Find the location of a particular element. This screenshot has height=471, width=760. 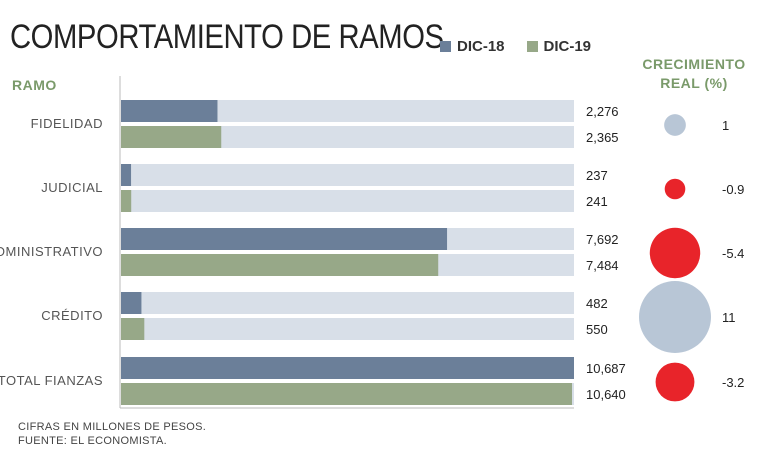

bar-track-judicial-dic18 is located at coordinates (347, 175).